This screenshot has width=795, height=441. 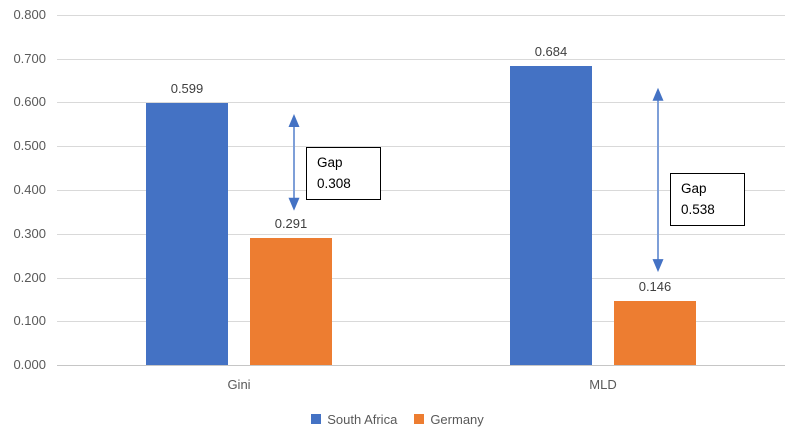 What do you see at coordinates (291, 223) in the screenshot?
I see `data-label-germany-gini: 0.291` at bounding box center [291, 223].